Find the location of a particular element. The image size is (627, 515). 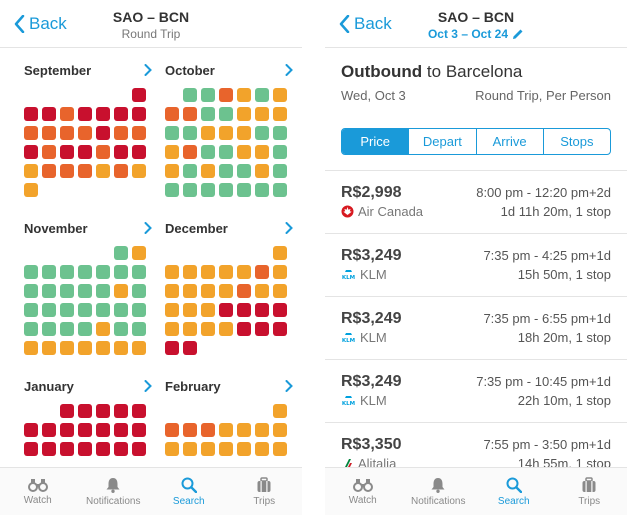

sort-depart: Depart is located at coordinates (441, 141).